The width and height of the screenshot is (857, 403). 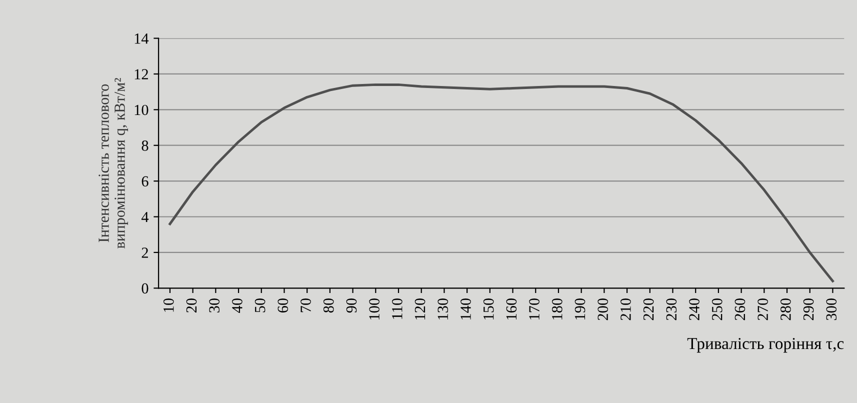 I want to click on y-axis-title: Інтенсивність теплового випромінювання q, кВт/м², so click(x=113, y=163).